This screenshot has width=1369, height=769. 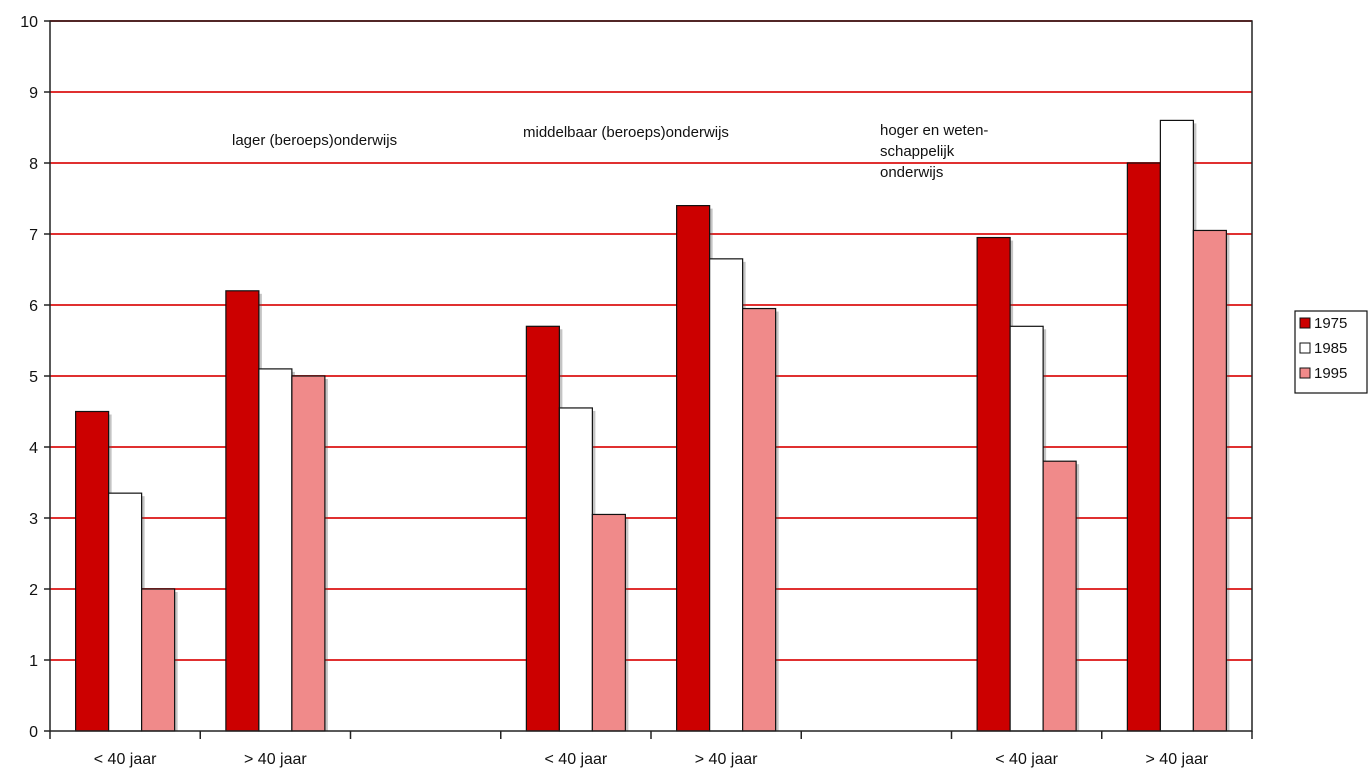 I want to click on group-label-2: onderwijs, so click(x=911, y=172).